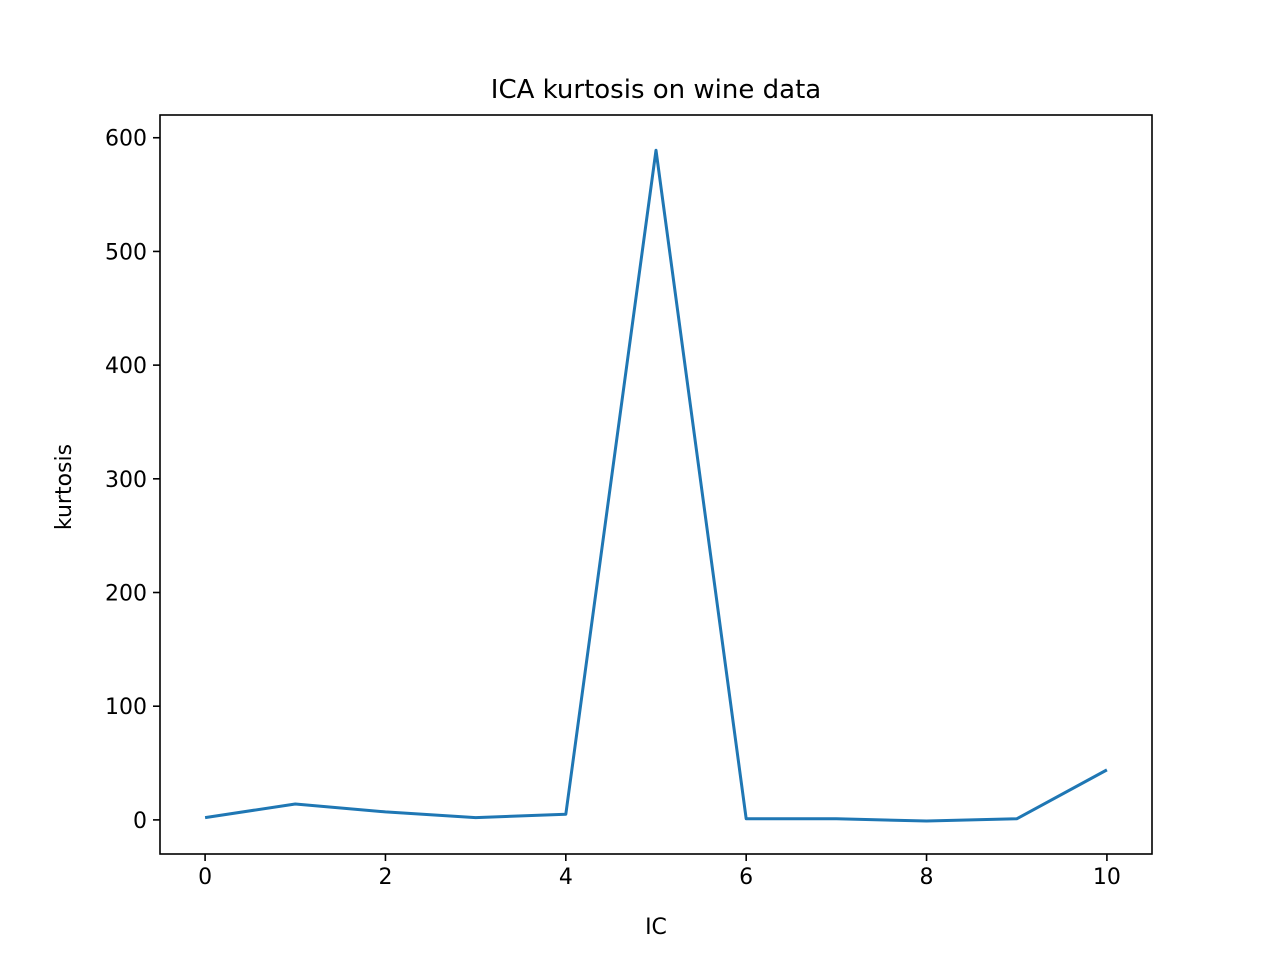  Describe the element at coordinates (126, 480) in the screenshot. I see `y-tick-label: 300` at that location.